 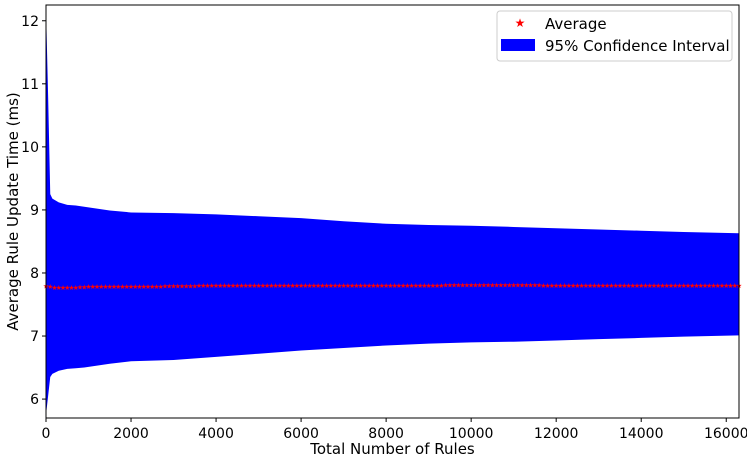 I want to click on x-tick-label: 6000, so click(x=301, y=434).